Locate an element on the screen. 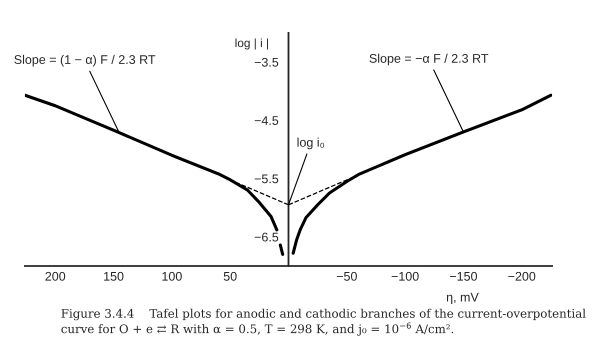 The height and width of the screenshot is (350, 608). y-axis-title: log | i | is located at coordinates (251, 44).